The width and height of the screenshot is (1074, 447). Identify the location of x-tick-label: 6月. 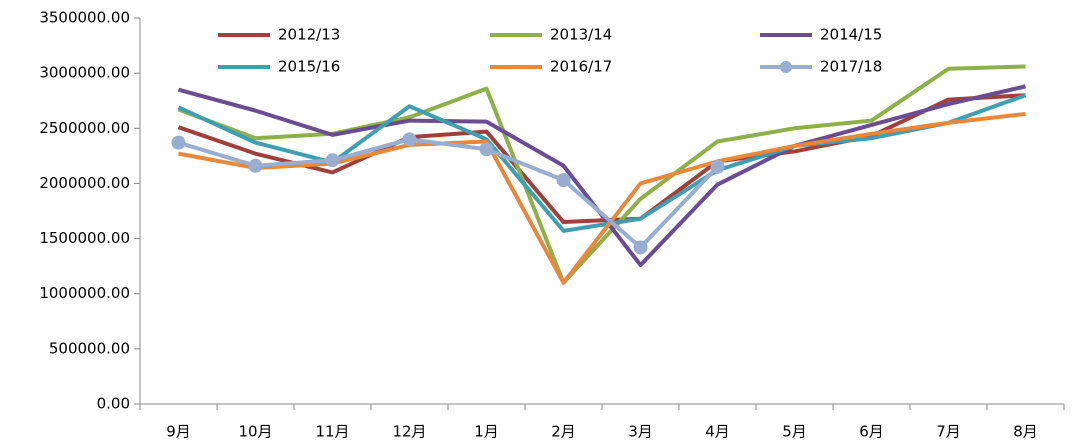
(871, 432).